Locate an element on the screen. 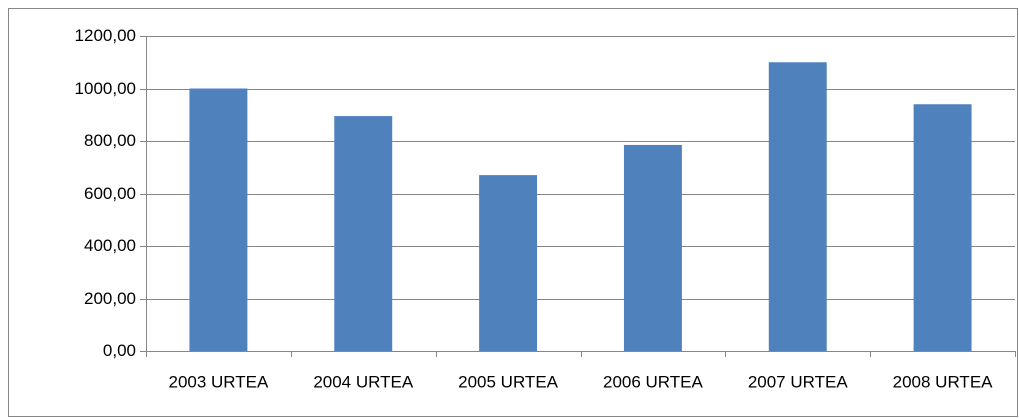  y-tick-label: 800,00 is located at coordinates (110, 140).